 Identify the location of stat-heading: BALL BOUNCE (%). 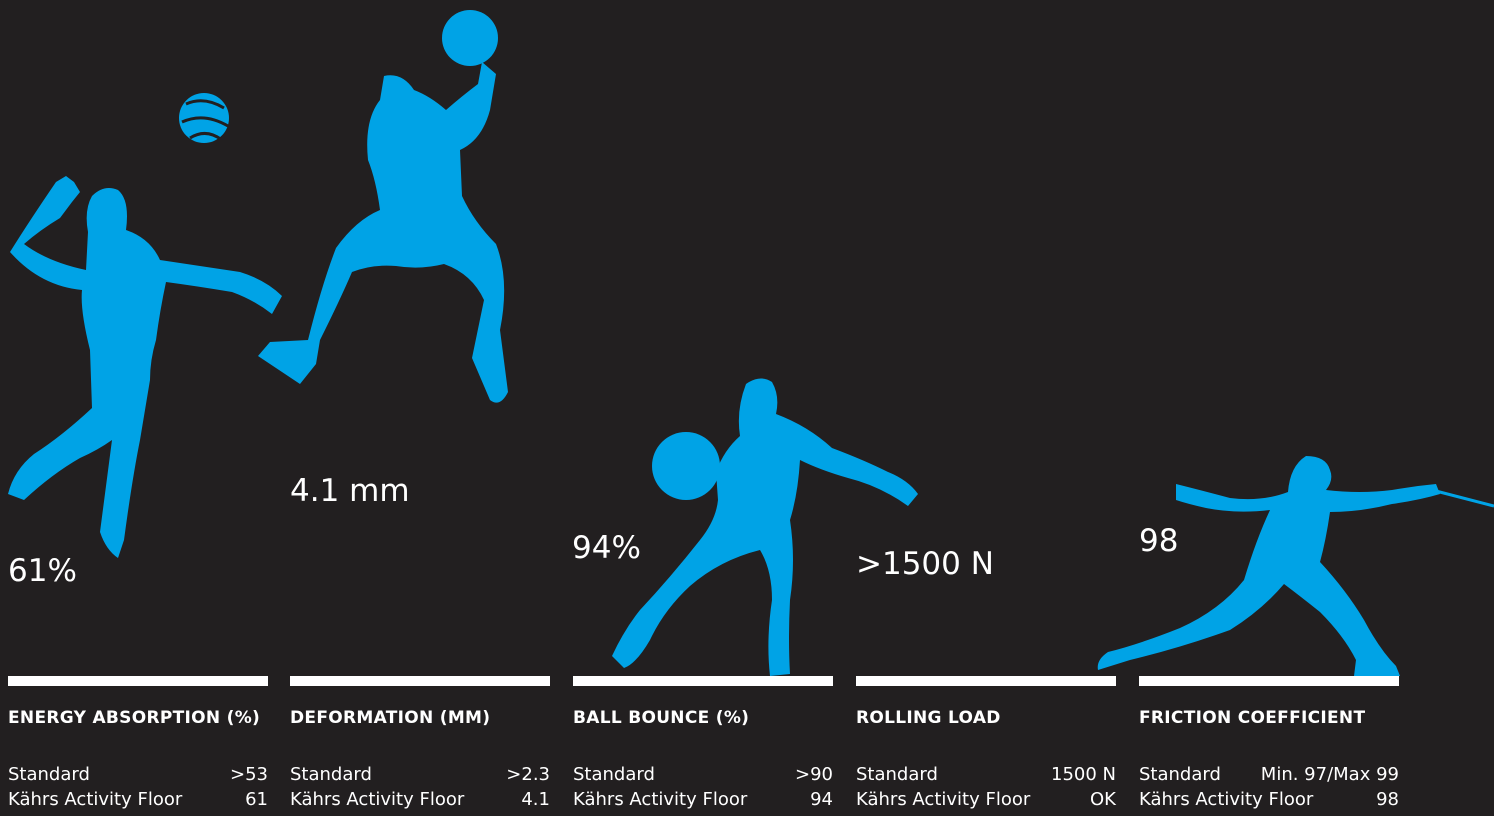
(661, 718).